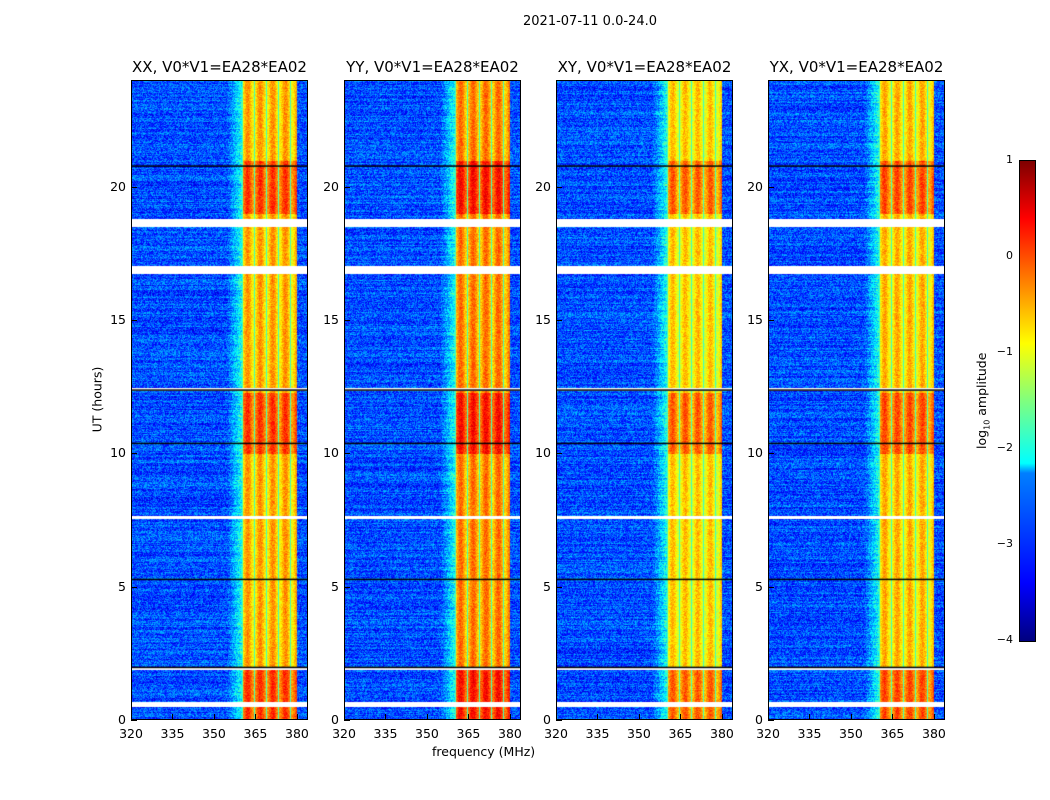  What do you see at coordinates (1004, 351) in the screenshot?
I see `colorbar-tick-label: −1` at bounding box center [1004, 351].